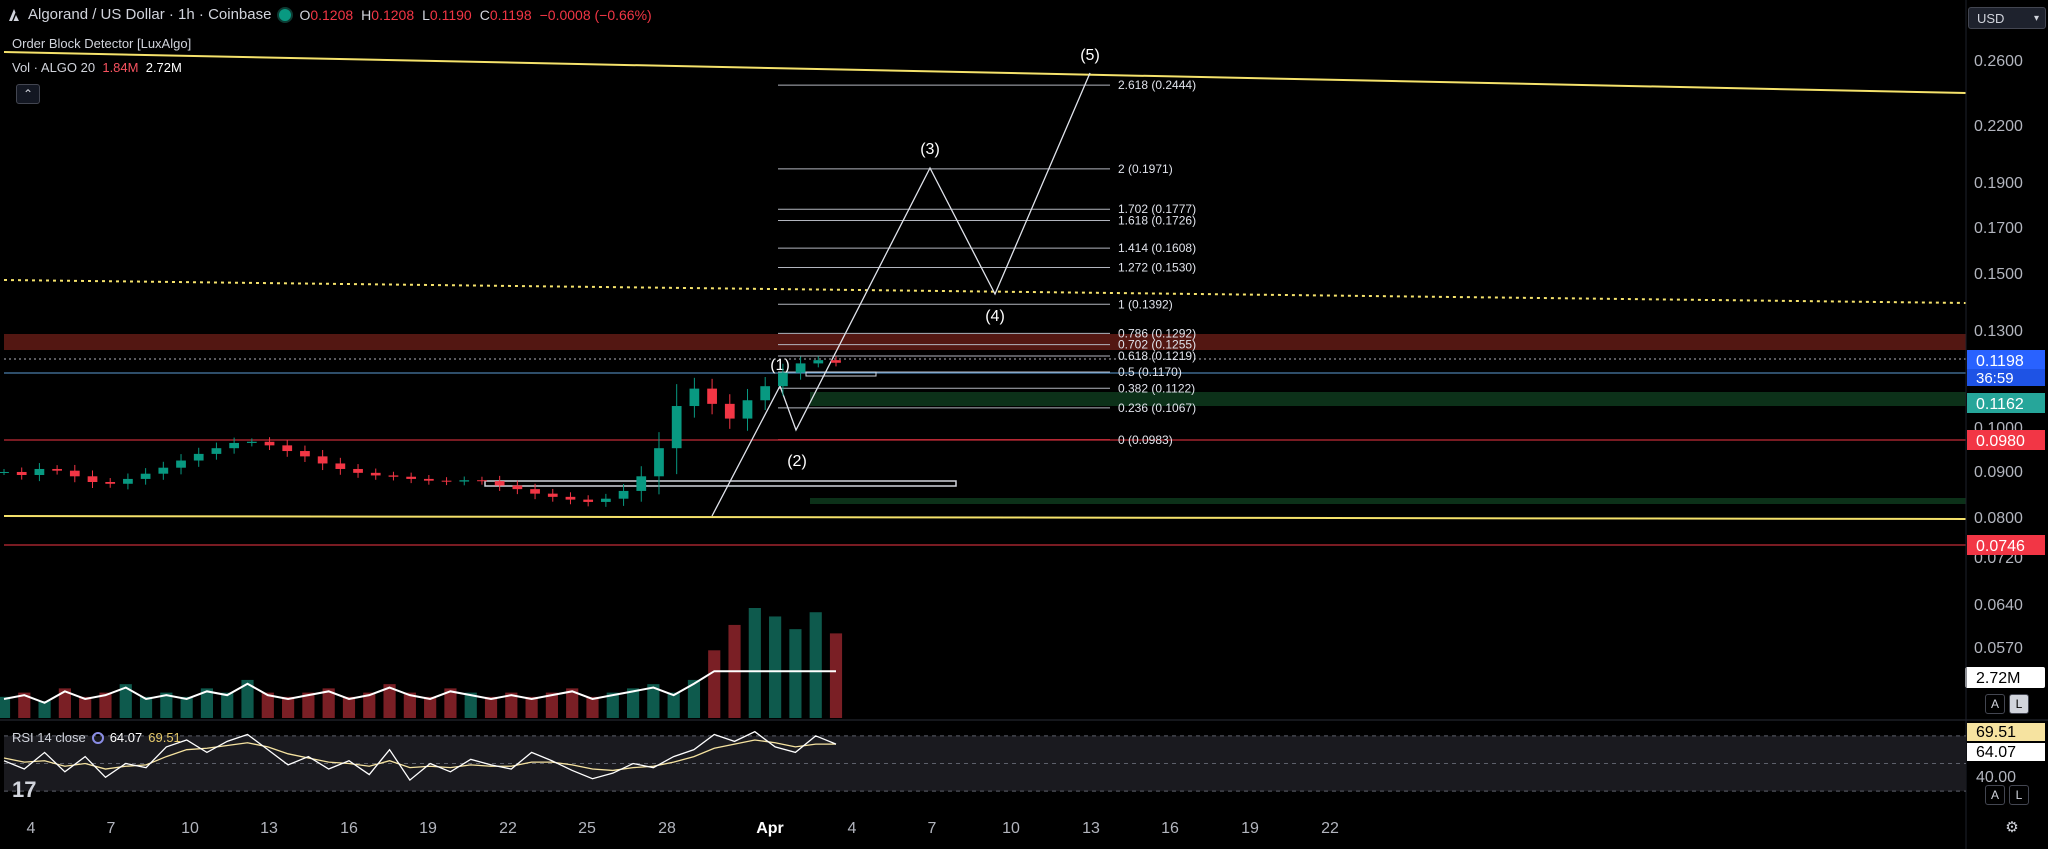 The height and width of the screenshot is (849, 2048). What do you see at coordinates (1145, 304) in the screenshot?
I see `fib-level-label: 1 (0.1392)` at bounding box center [1145, 304].